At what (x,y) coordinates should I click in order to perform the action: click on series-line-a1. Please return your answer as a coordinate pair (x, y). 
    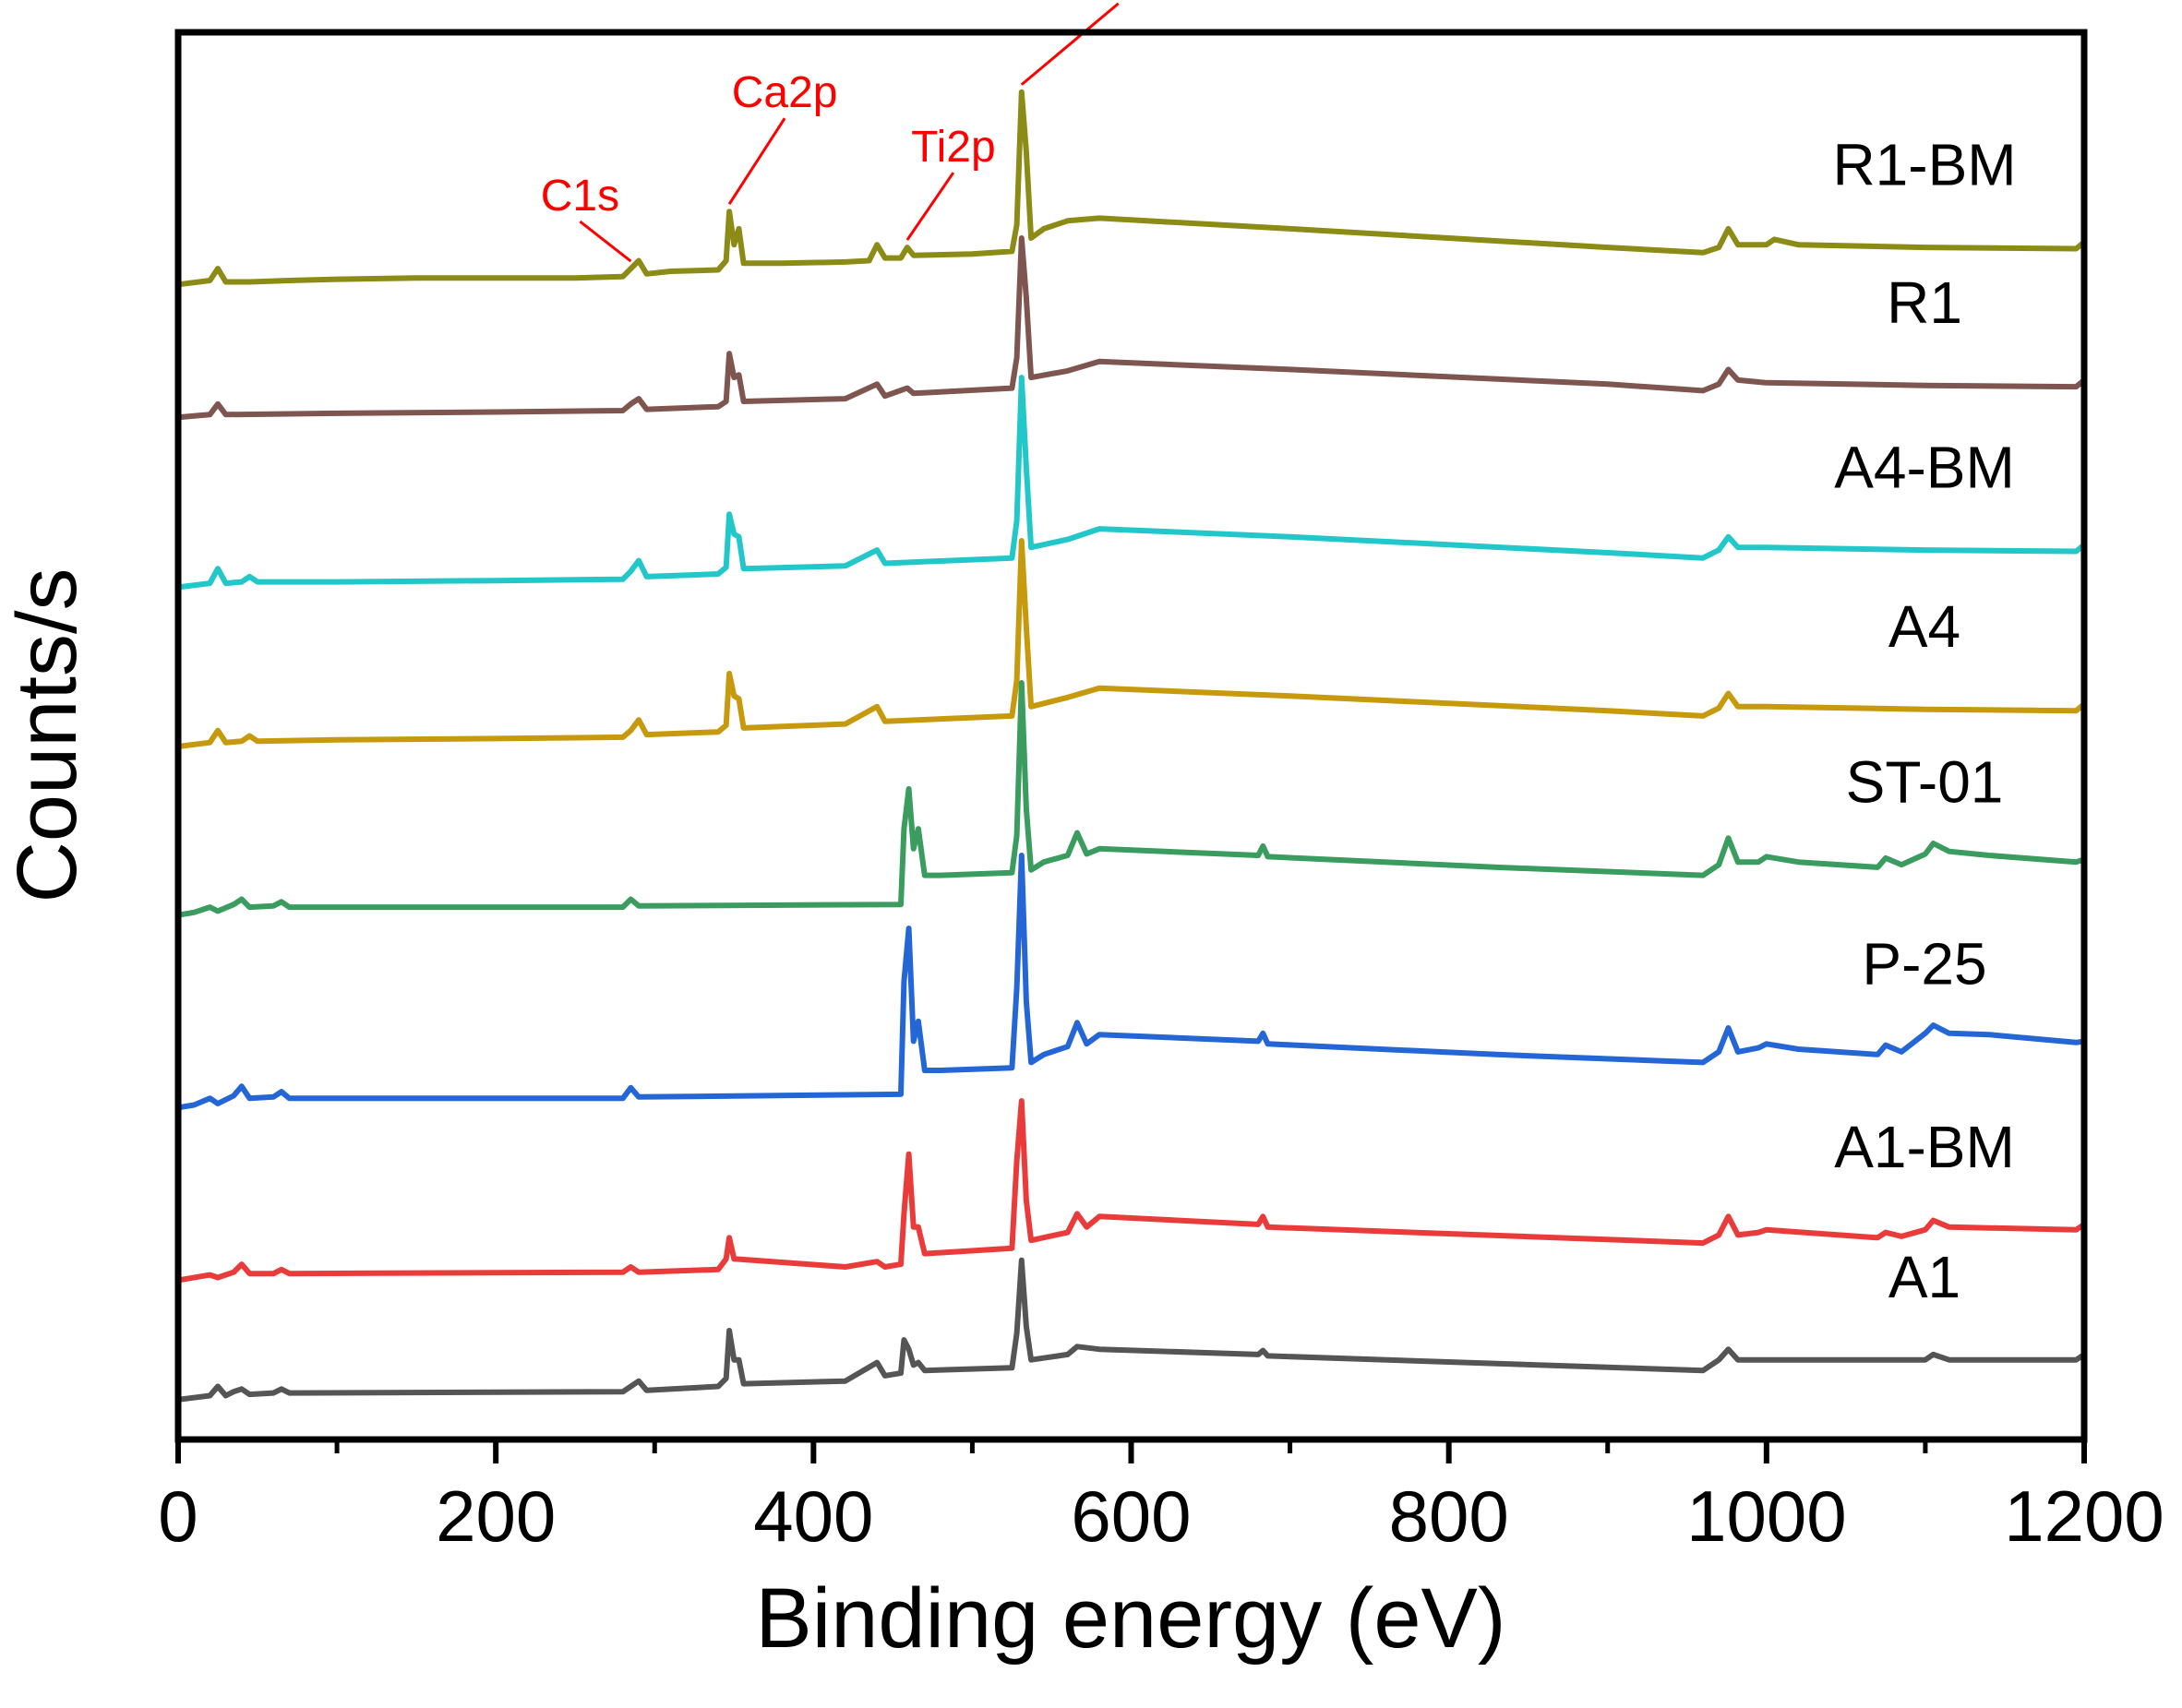
    Looking at the image, I should click on (1131, 1330).